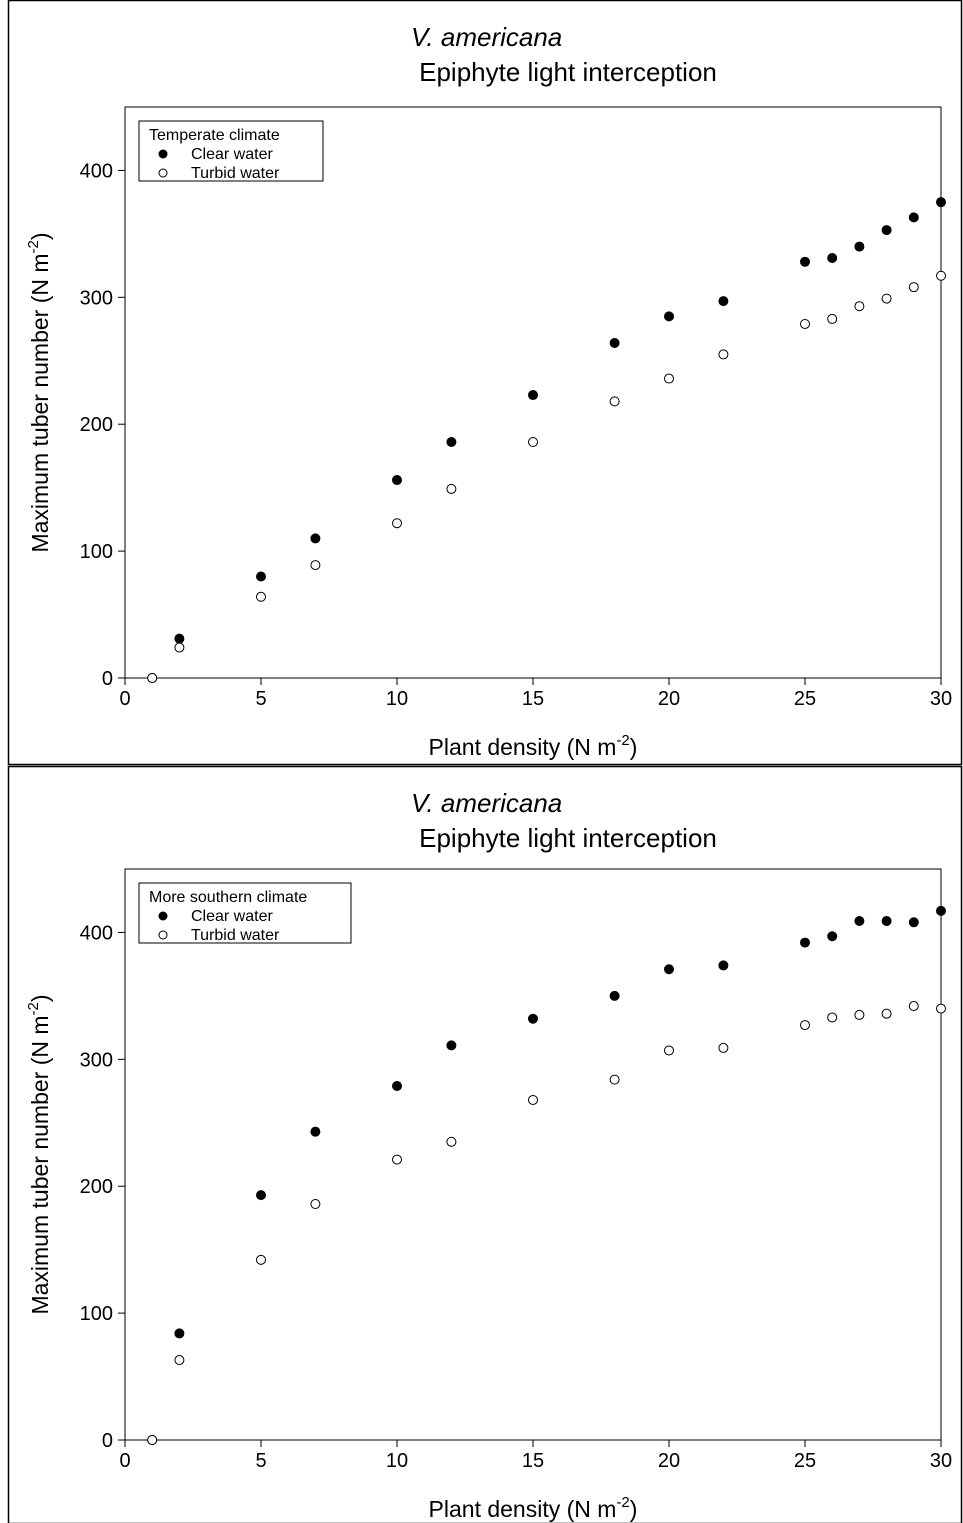 The image size is (963, 1523). What do you see at coordinates (805, 1461) in the screenshot?
I see `x-tick-label: 25` at bounding box center [805, 1461].